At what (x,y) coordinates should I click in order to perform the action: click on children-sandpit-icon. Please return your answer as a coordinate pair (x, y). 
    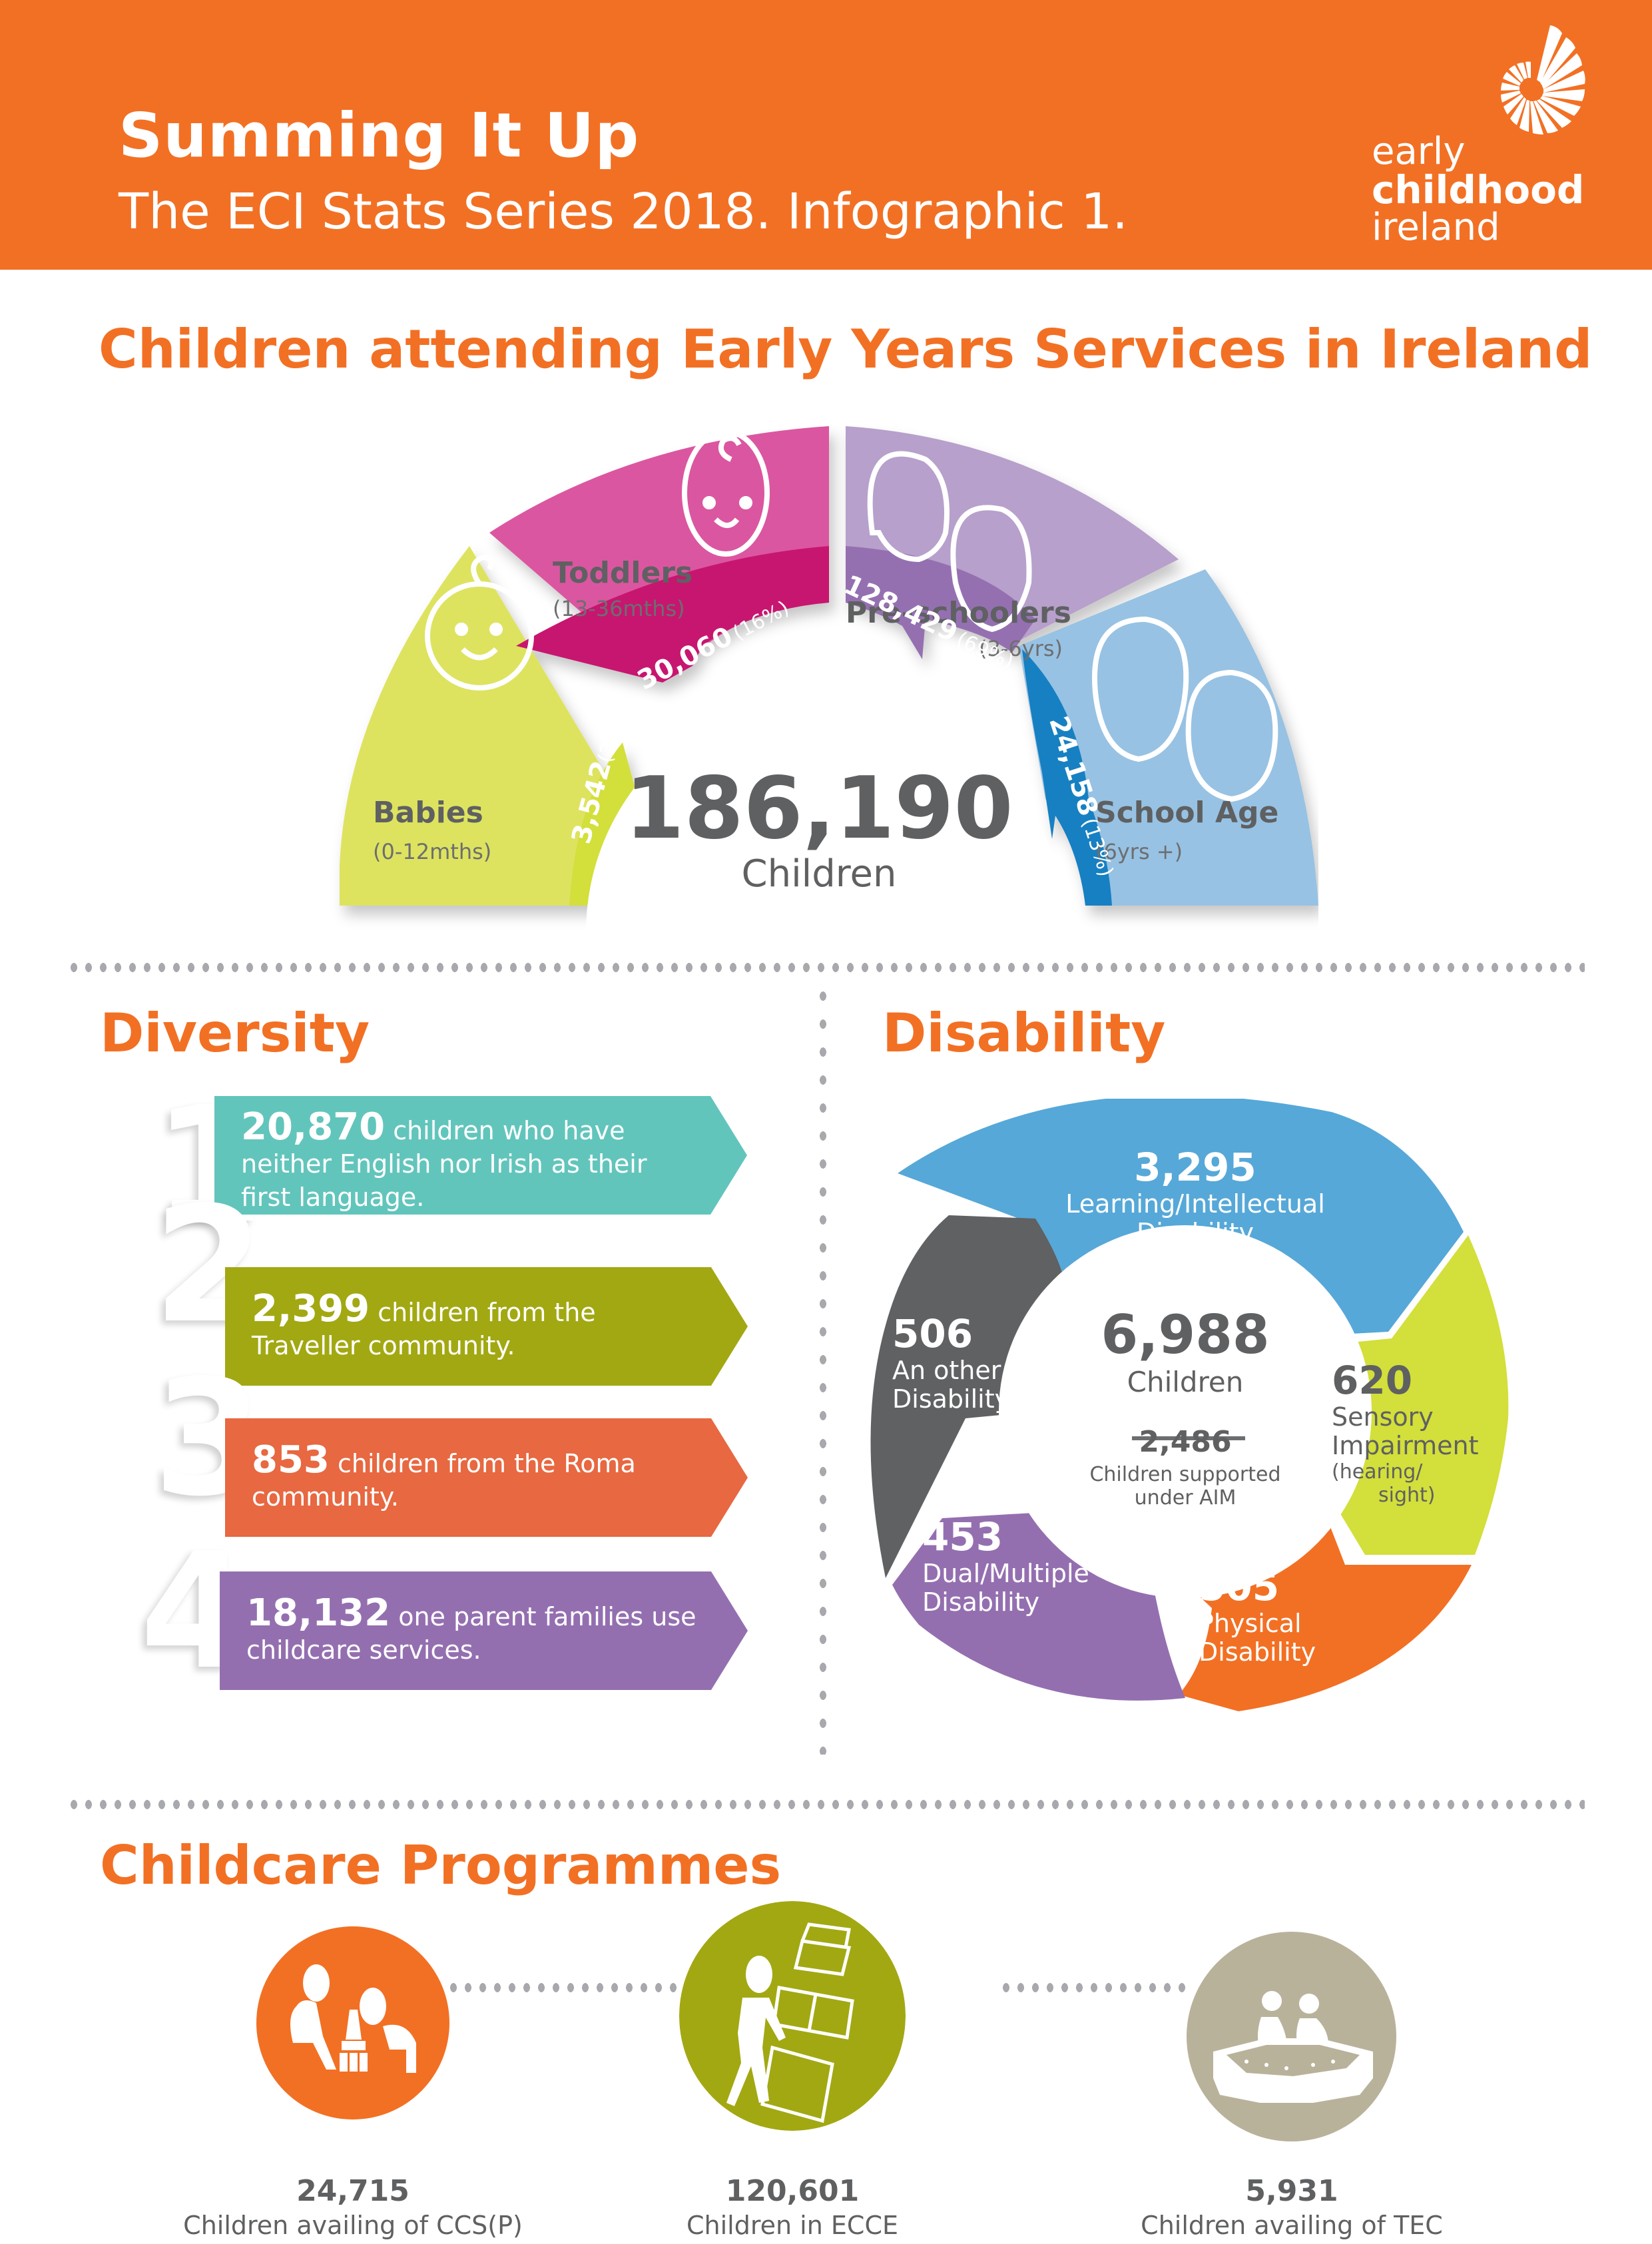
    Looking at the image, I should click on (1293, 2047).